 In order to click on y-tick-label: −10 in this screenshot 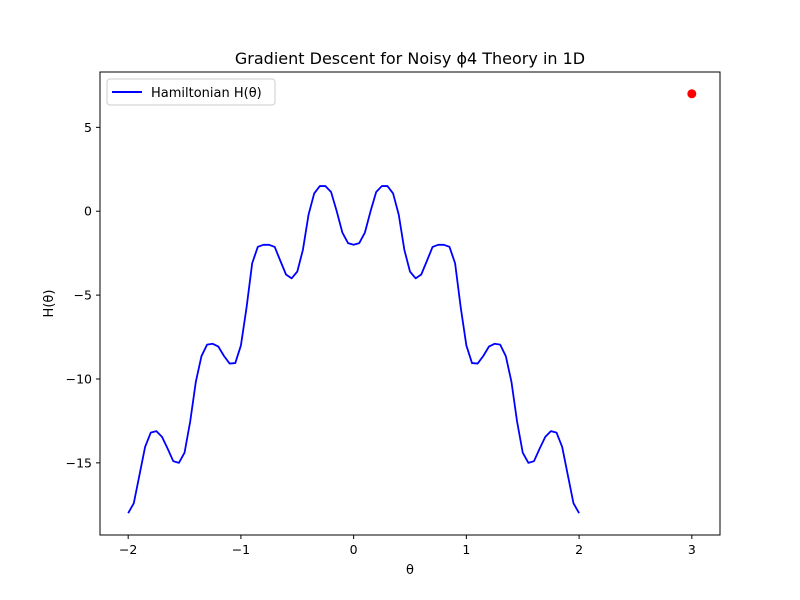, I will do `click(79, 378)`.